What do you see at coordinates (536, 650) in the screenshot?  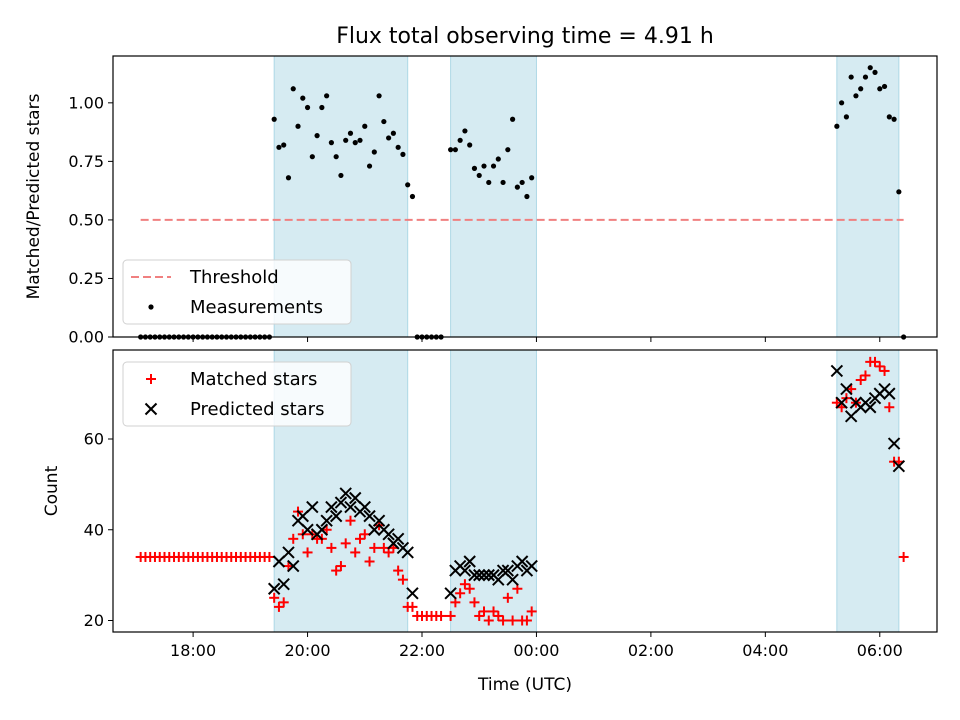 I see `x-tick-label: 00:00` at bounding box center [536, 650].